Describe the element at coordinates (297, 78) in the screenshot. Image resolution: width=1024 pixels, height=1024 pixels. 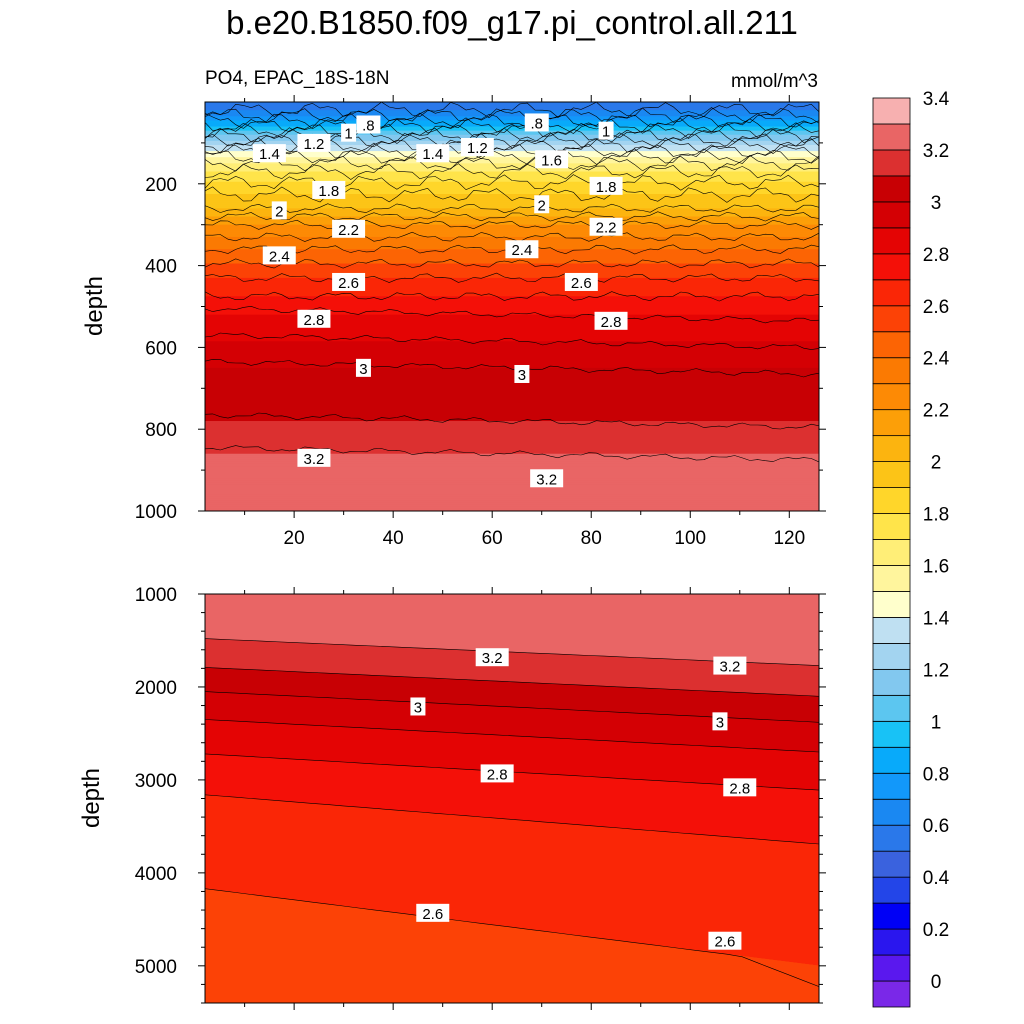
I see `variable-region-label: PO4, EPAC_18S-18N` at that location.